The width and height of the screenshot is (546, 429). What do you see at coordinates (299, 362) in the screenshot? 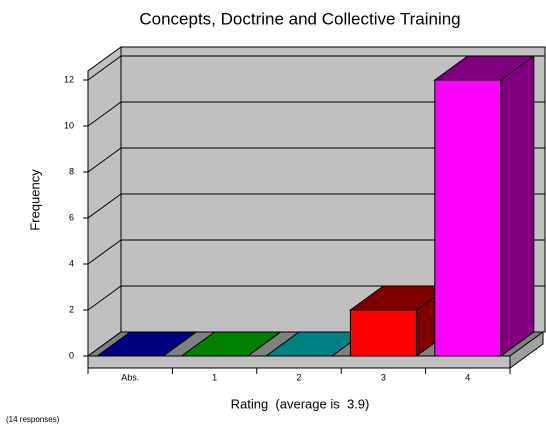
I see `floor-front` at bounding box center [299, 362].